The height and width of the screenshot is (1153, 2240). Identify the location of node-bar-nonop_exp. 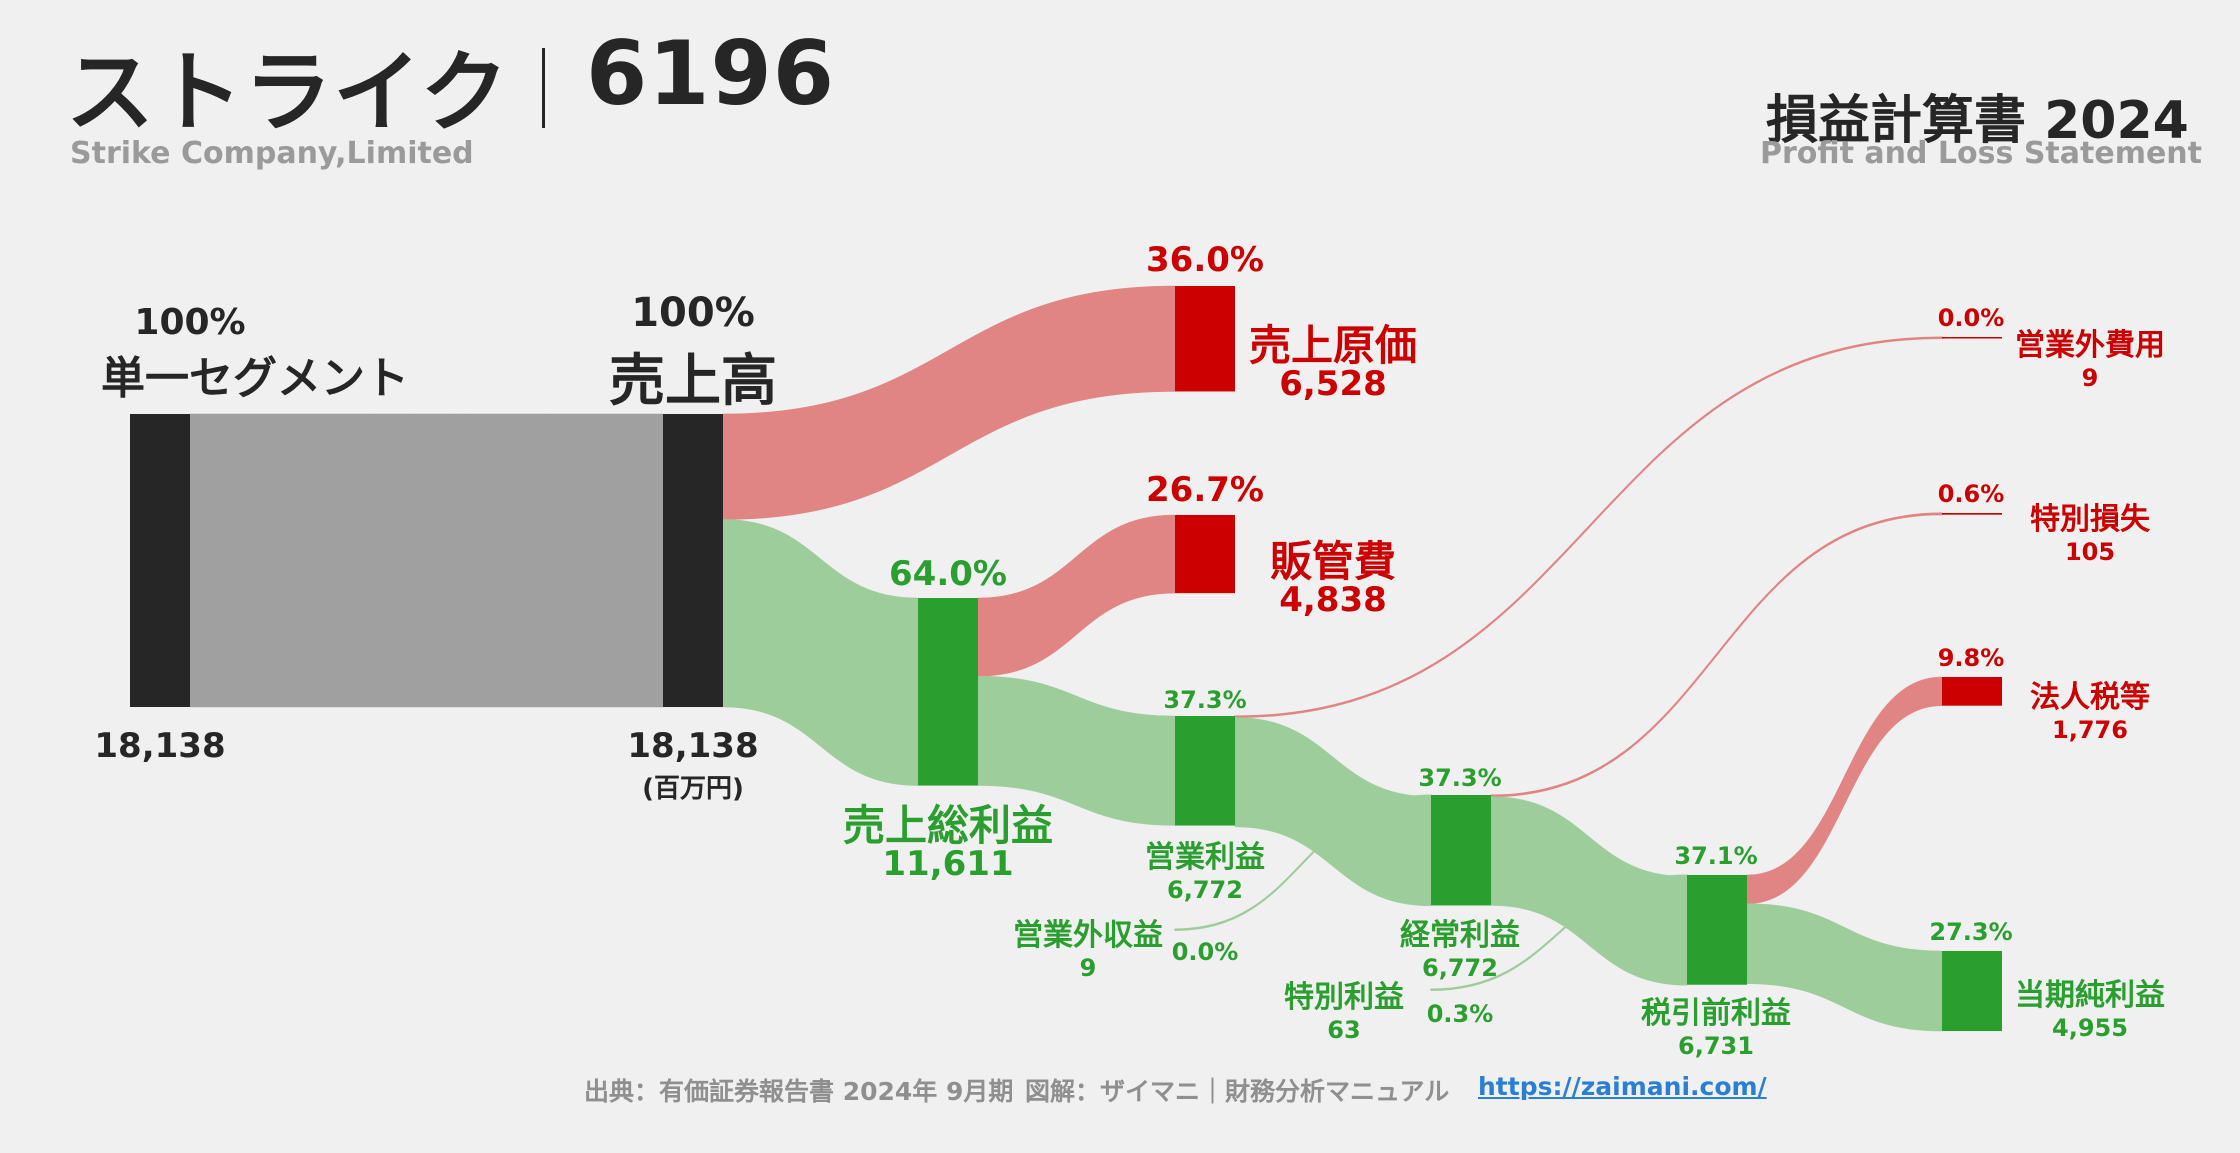
(1972, 338).